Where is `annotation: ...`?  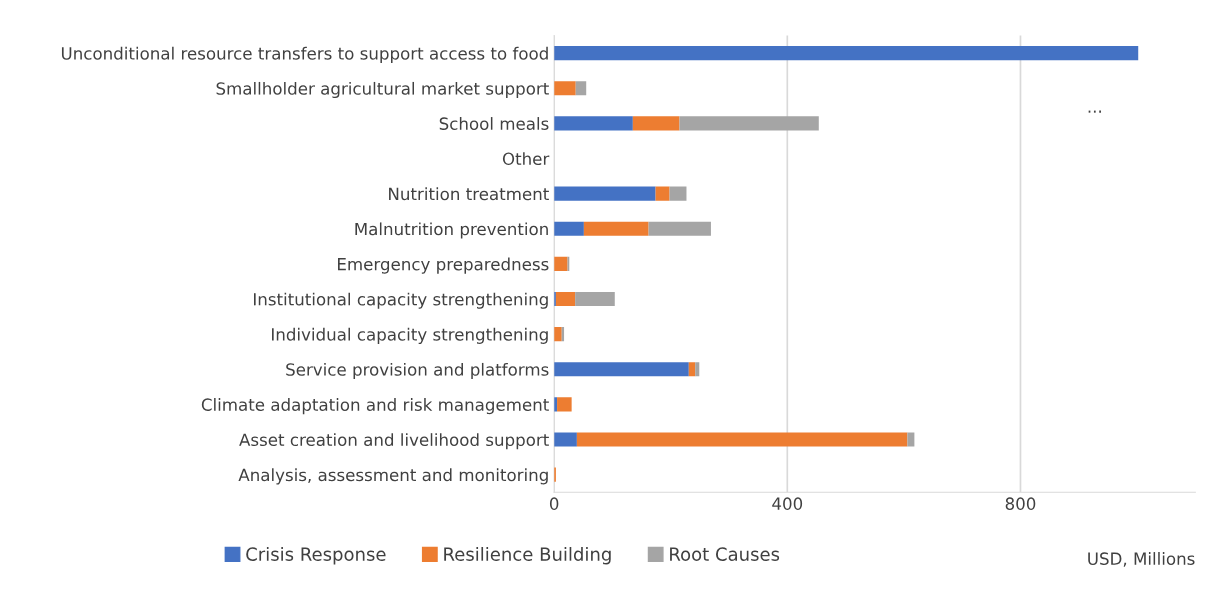 annotation: ... is located at coordinates (1094, 111).